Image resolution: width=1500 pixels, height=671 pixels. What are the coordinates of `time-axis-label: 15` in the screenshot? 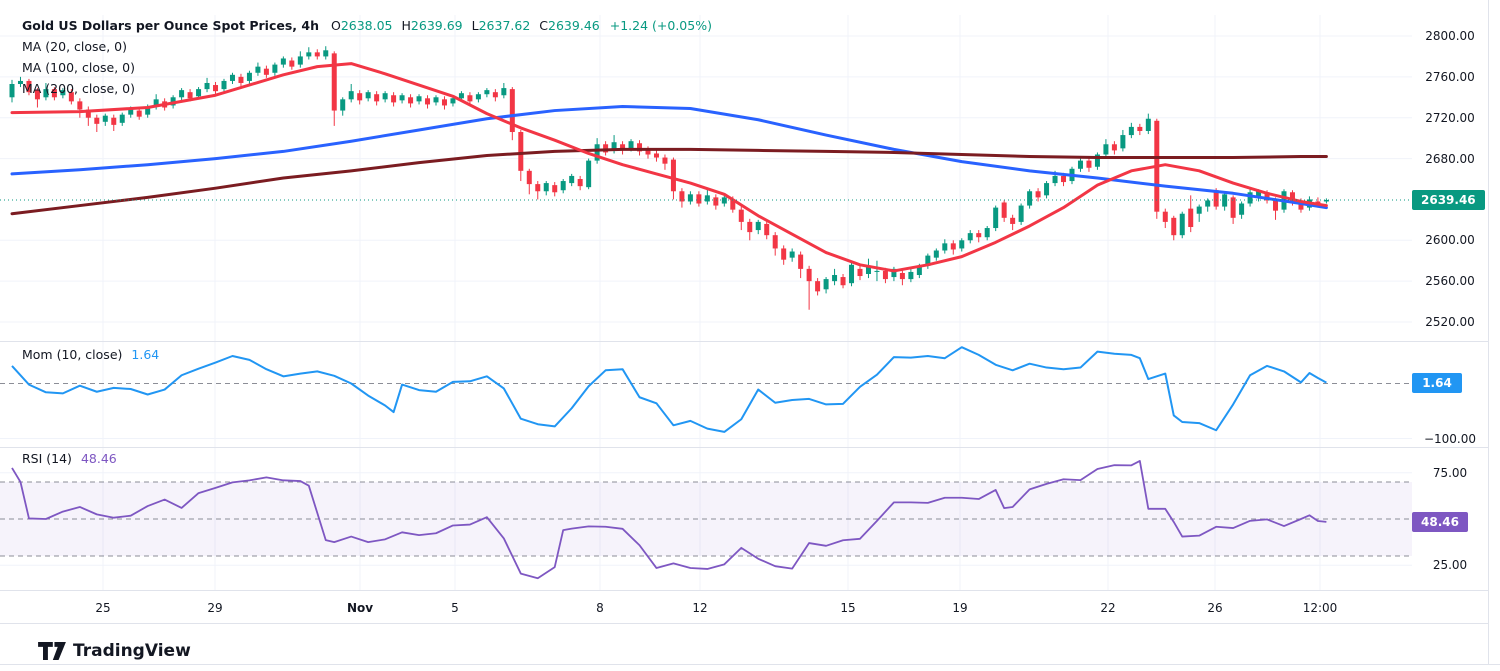 It's located at (848, 608).